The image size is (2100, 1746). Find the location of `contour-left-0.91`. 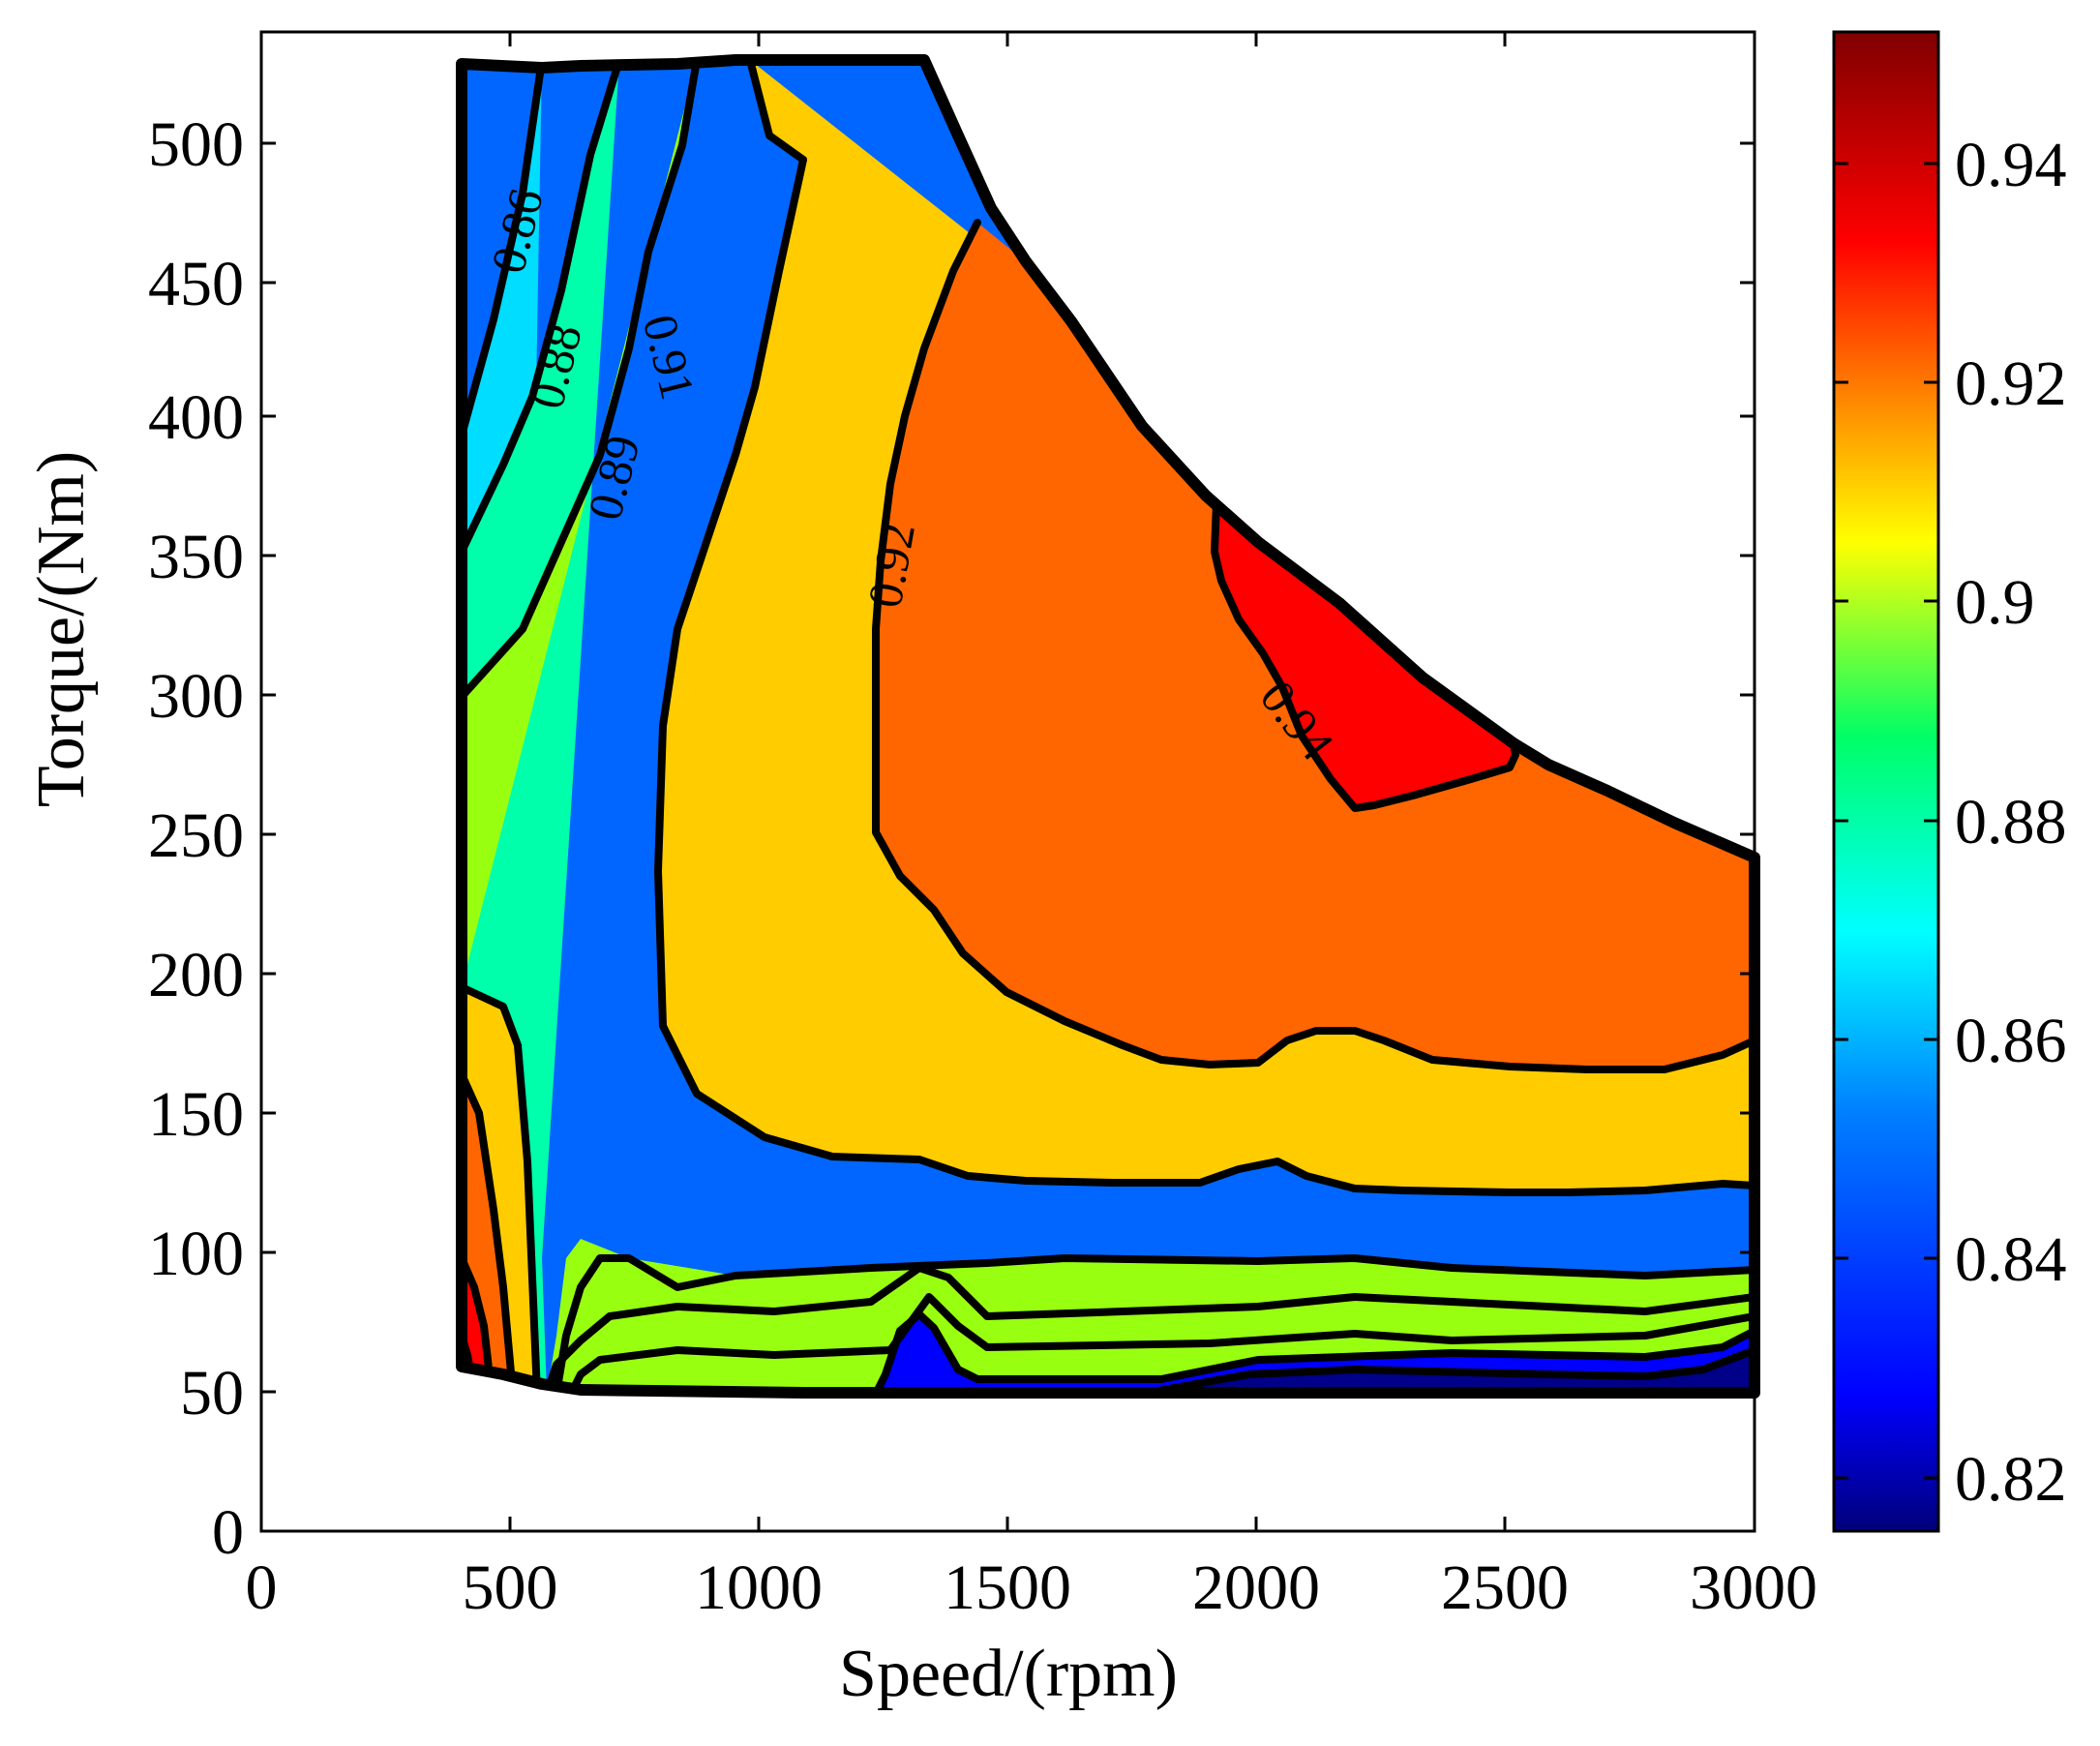

contour-left-0.91 is located at coordinates (502, 1188).